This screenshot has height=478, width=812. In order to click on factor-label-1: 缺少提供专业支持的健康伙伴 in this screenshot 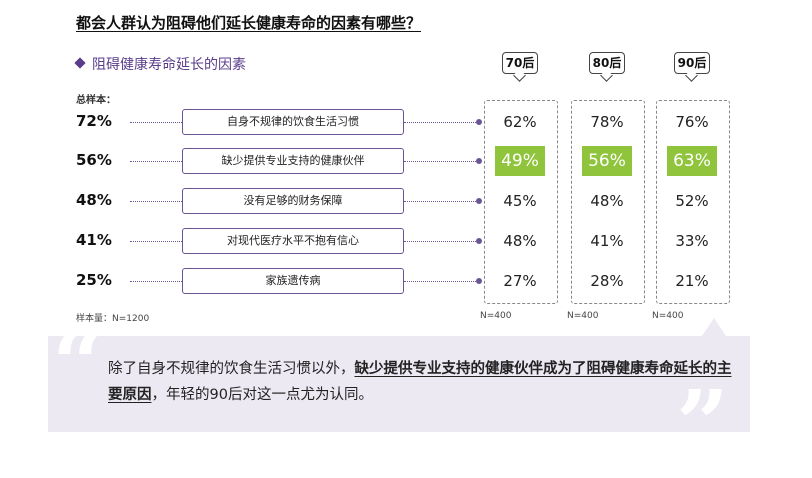, I will do `click(293, 161)`.